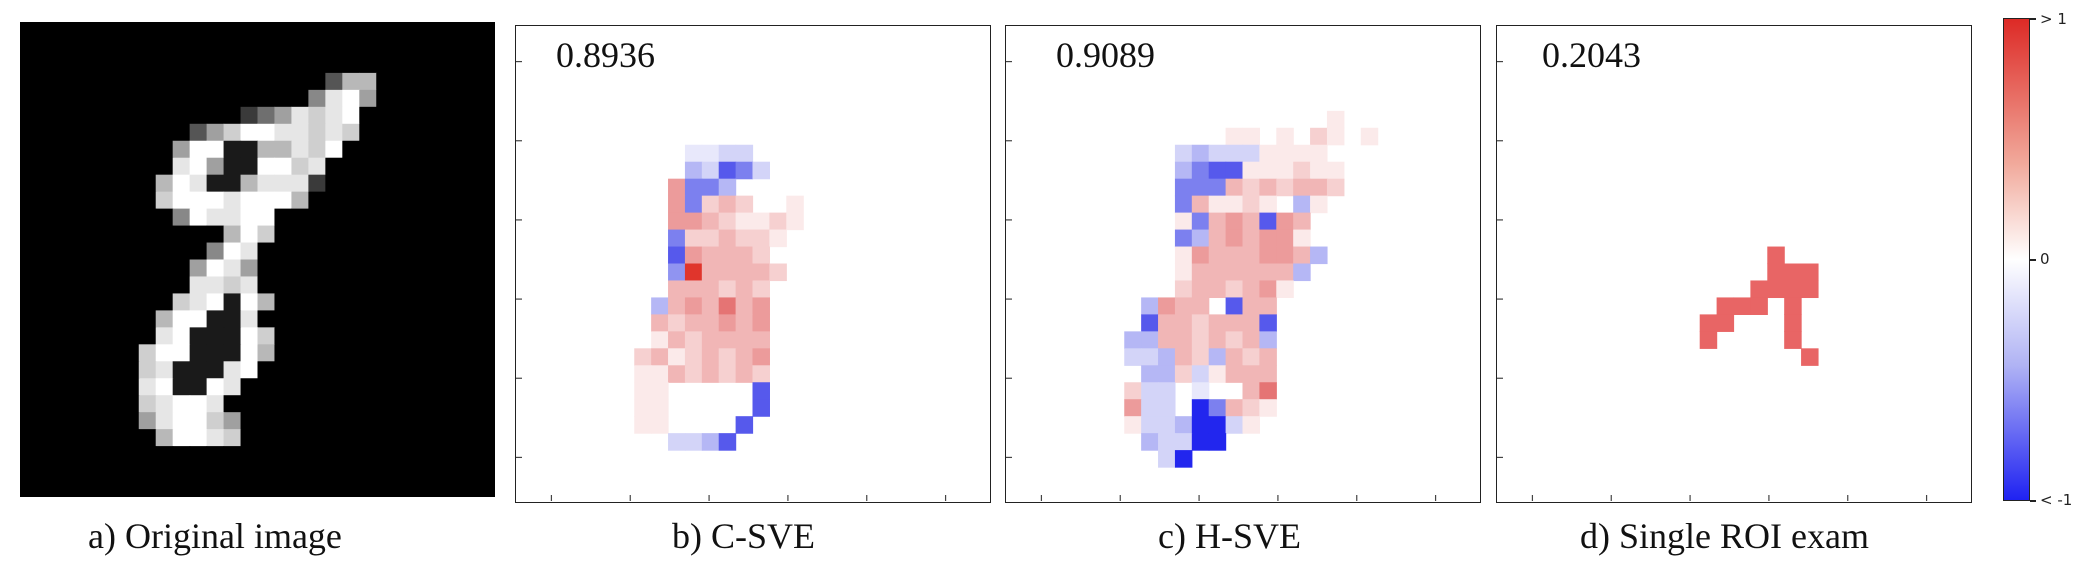  I want to click on c-sve-score: 0.8936, so click(605, 55).